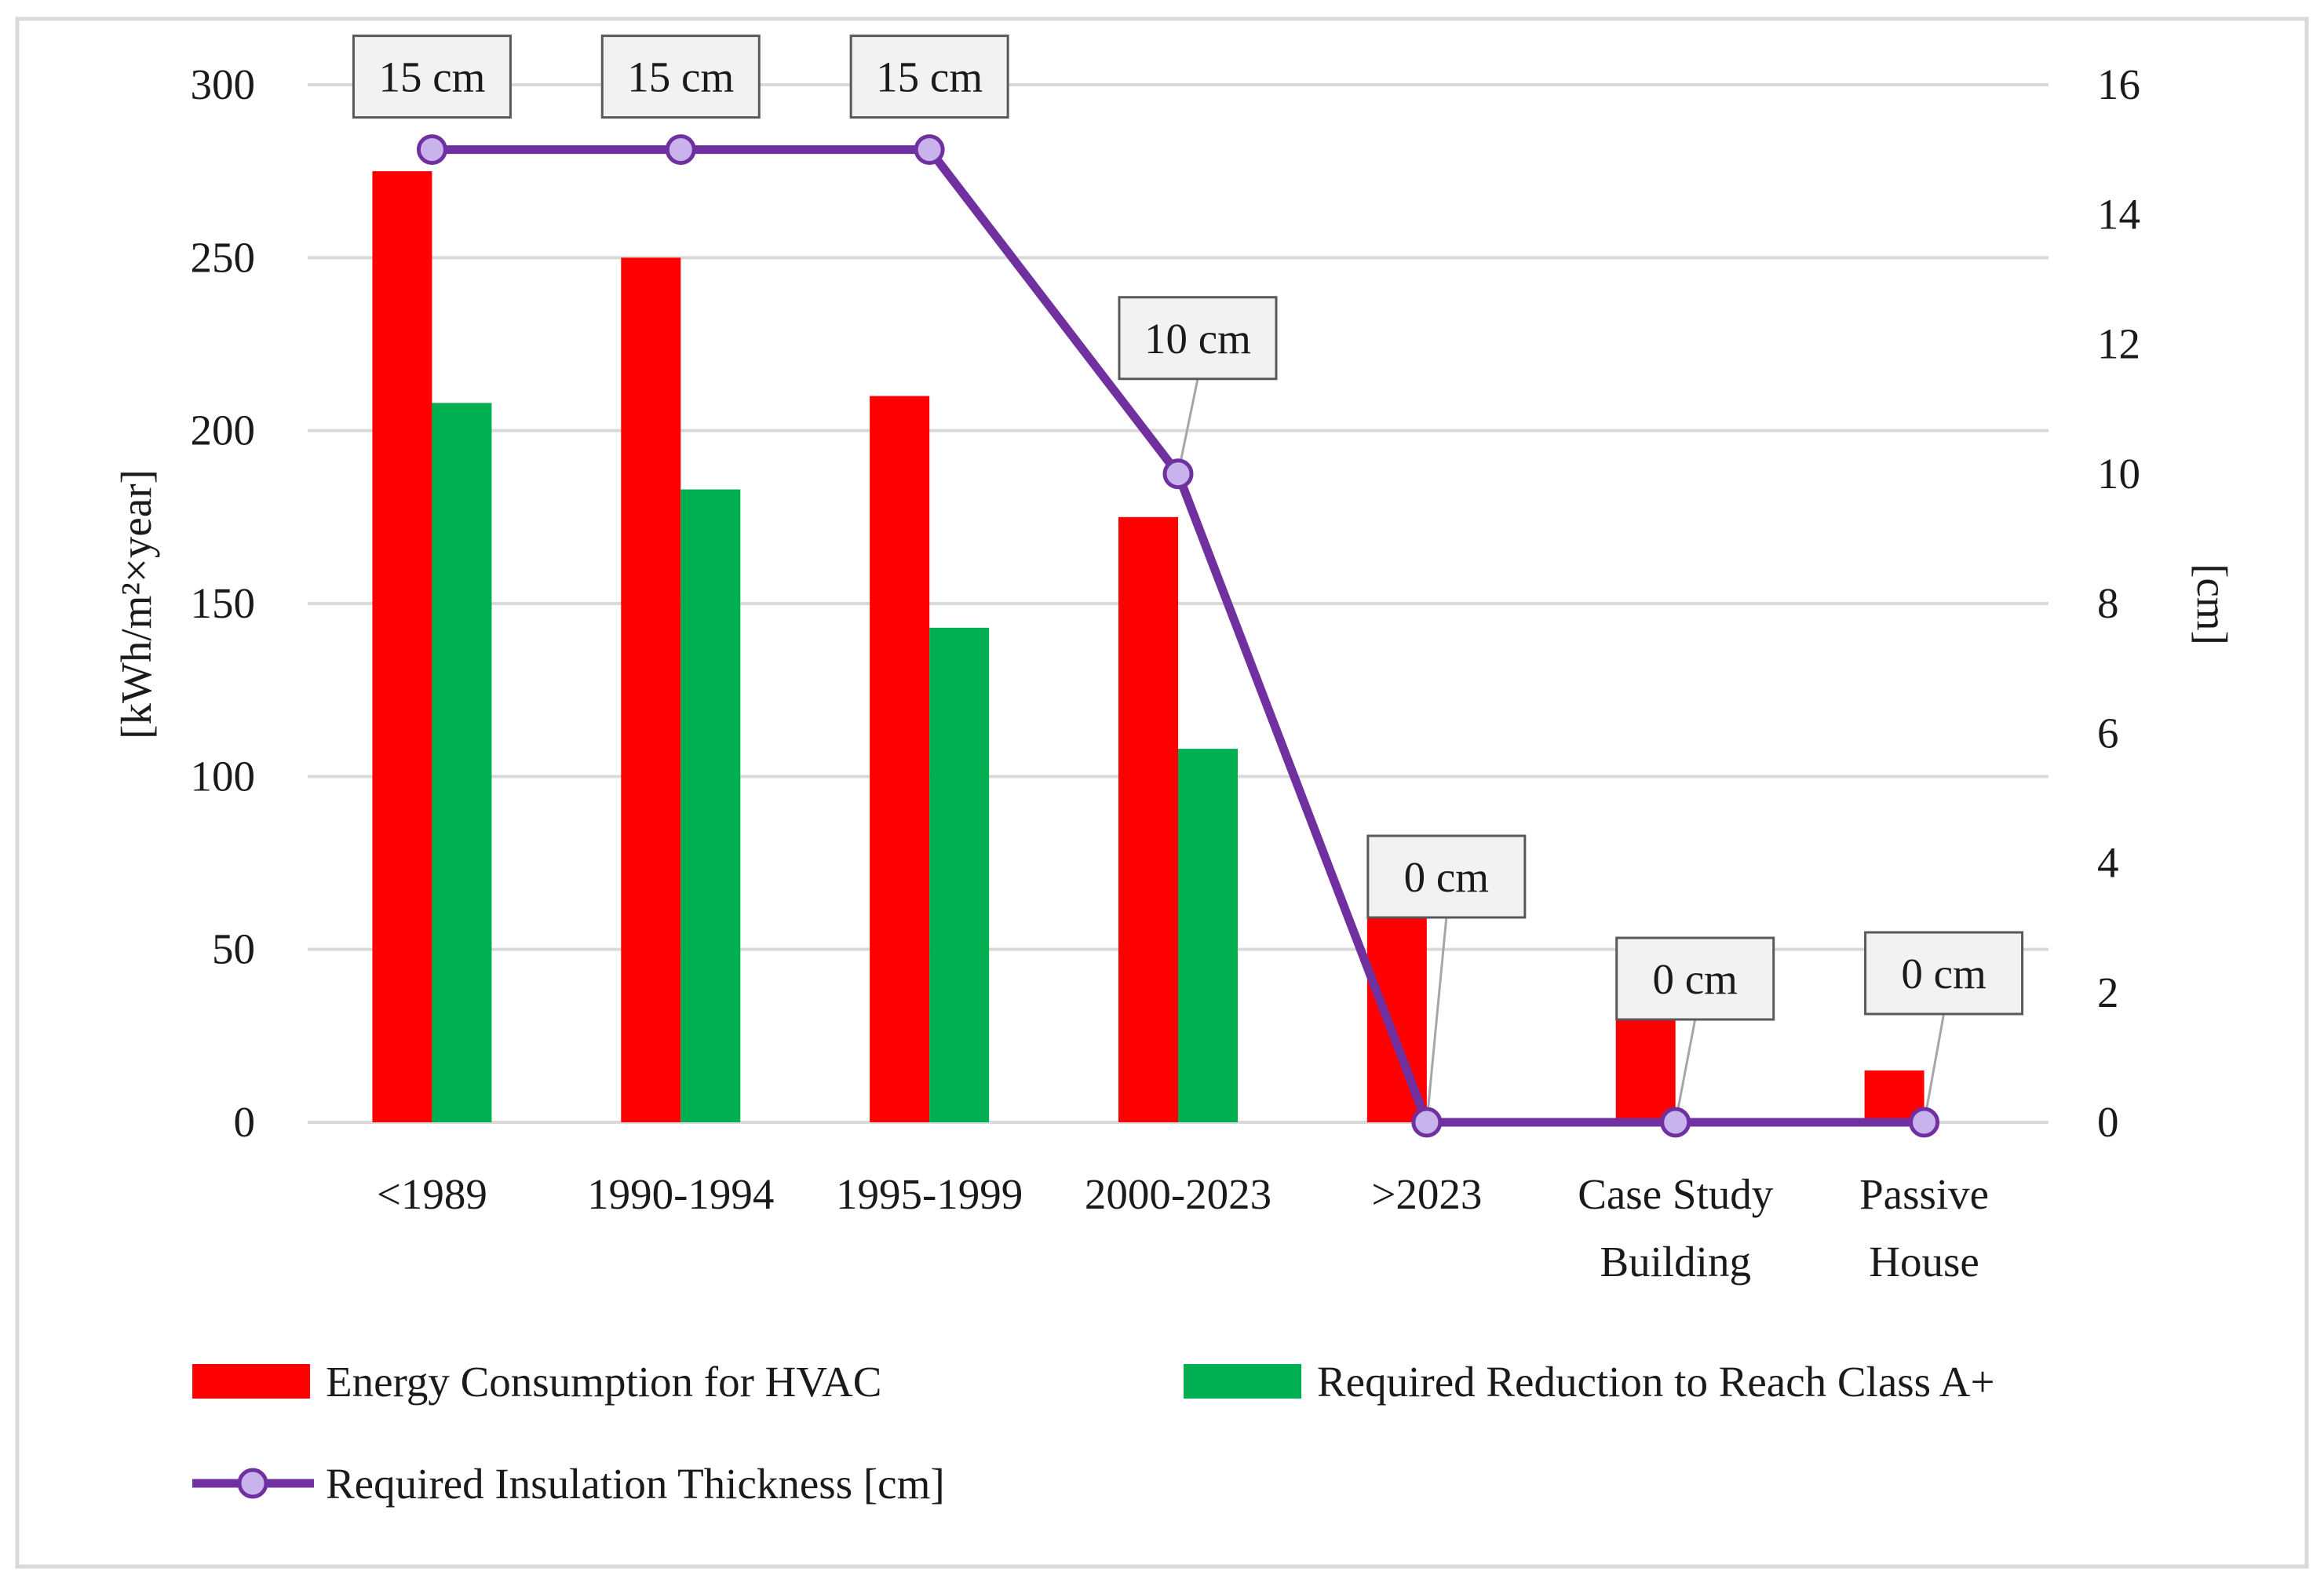 The height and width of the screenshot is (1583, 2324). I want to click on callout-label: 10 cm, so click(1198, 339).